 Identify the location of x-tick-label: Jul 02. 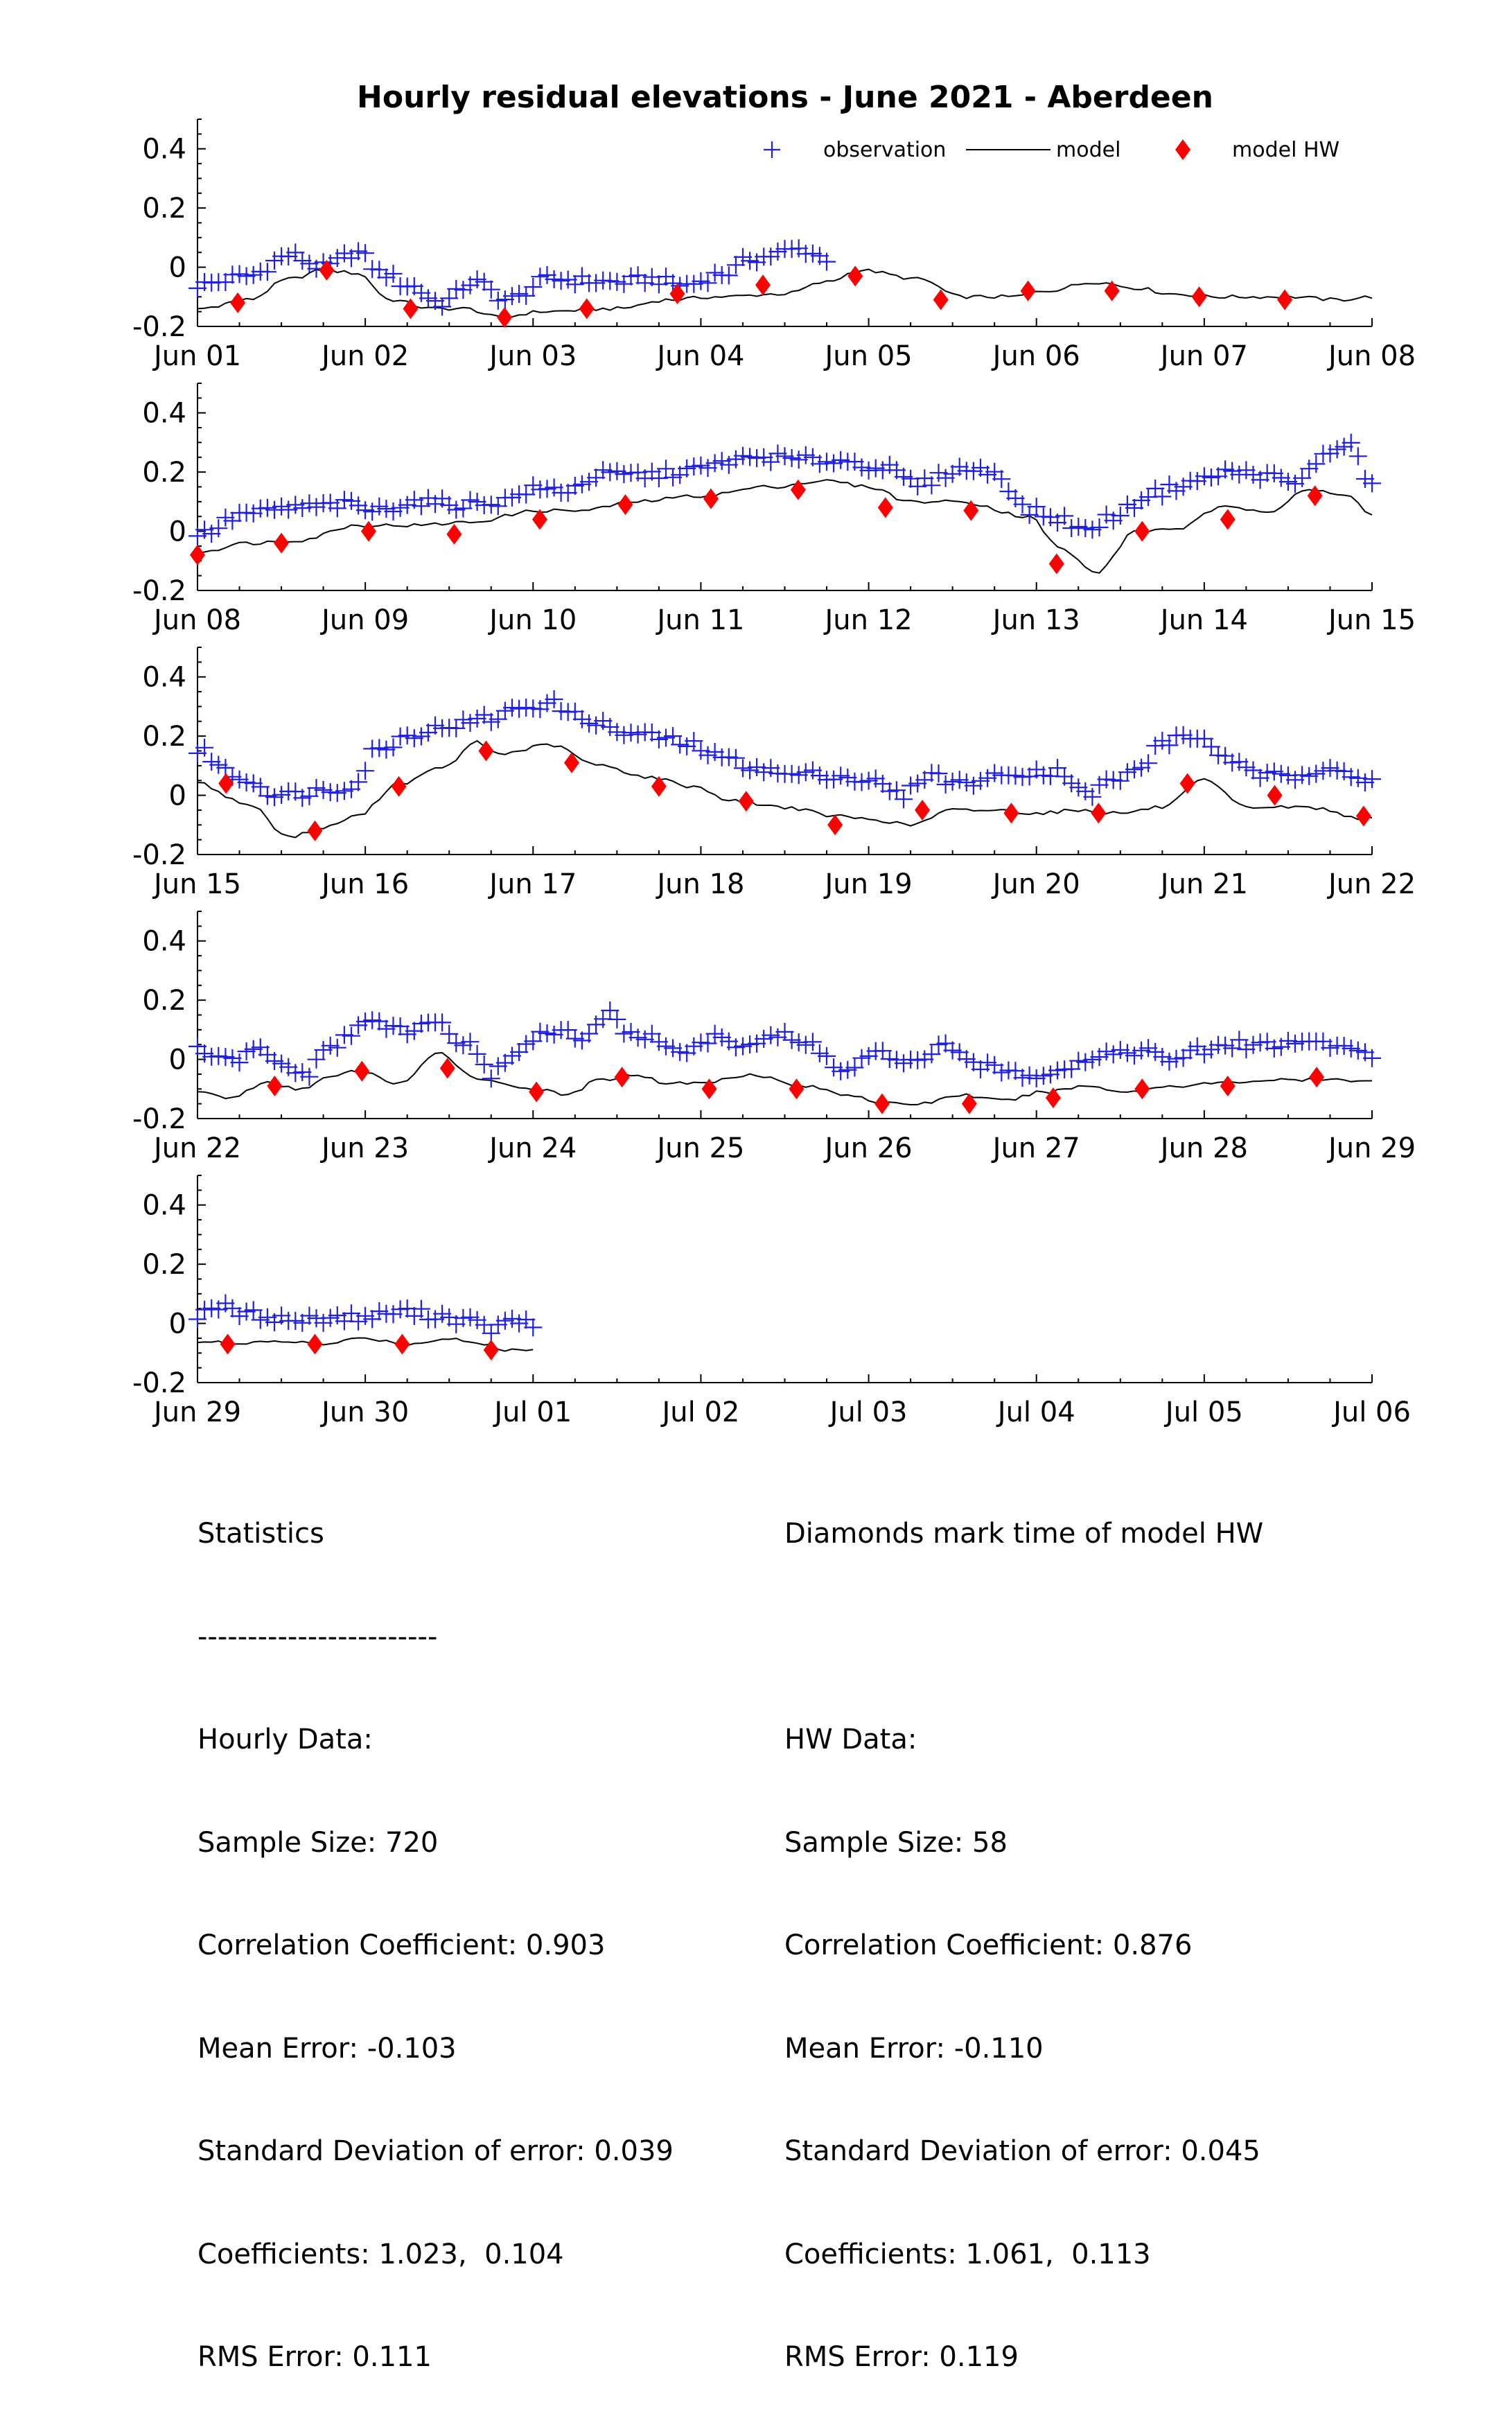
(699, 1412).